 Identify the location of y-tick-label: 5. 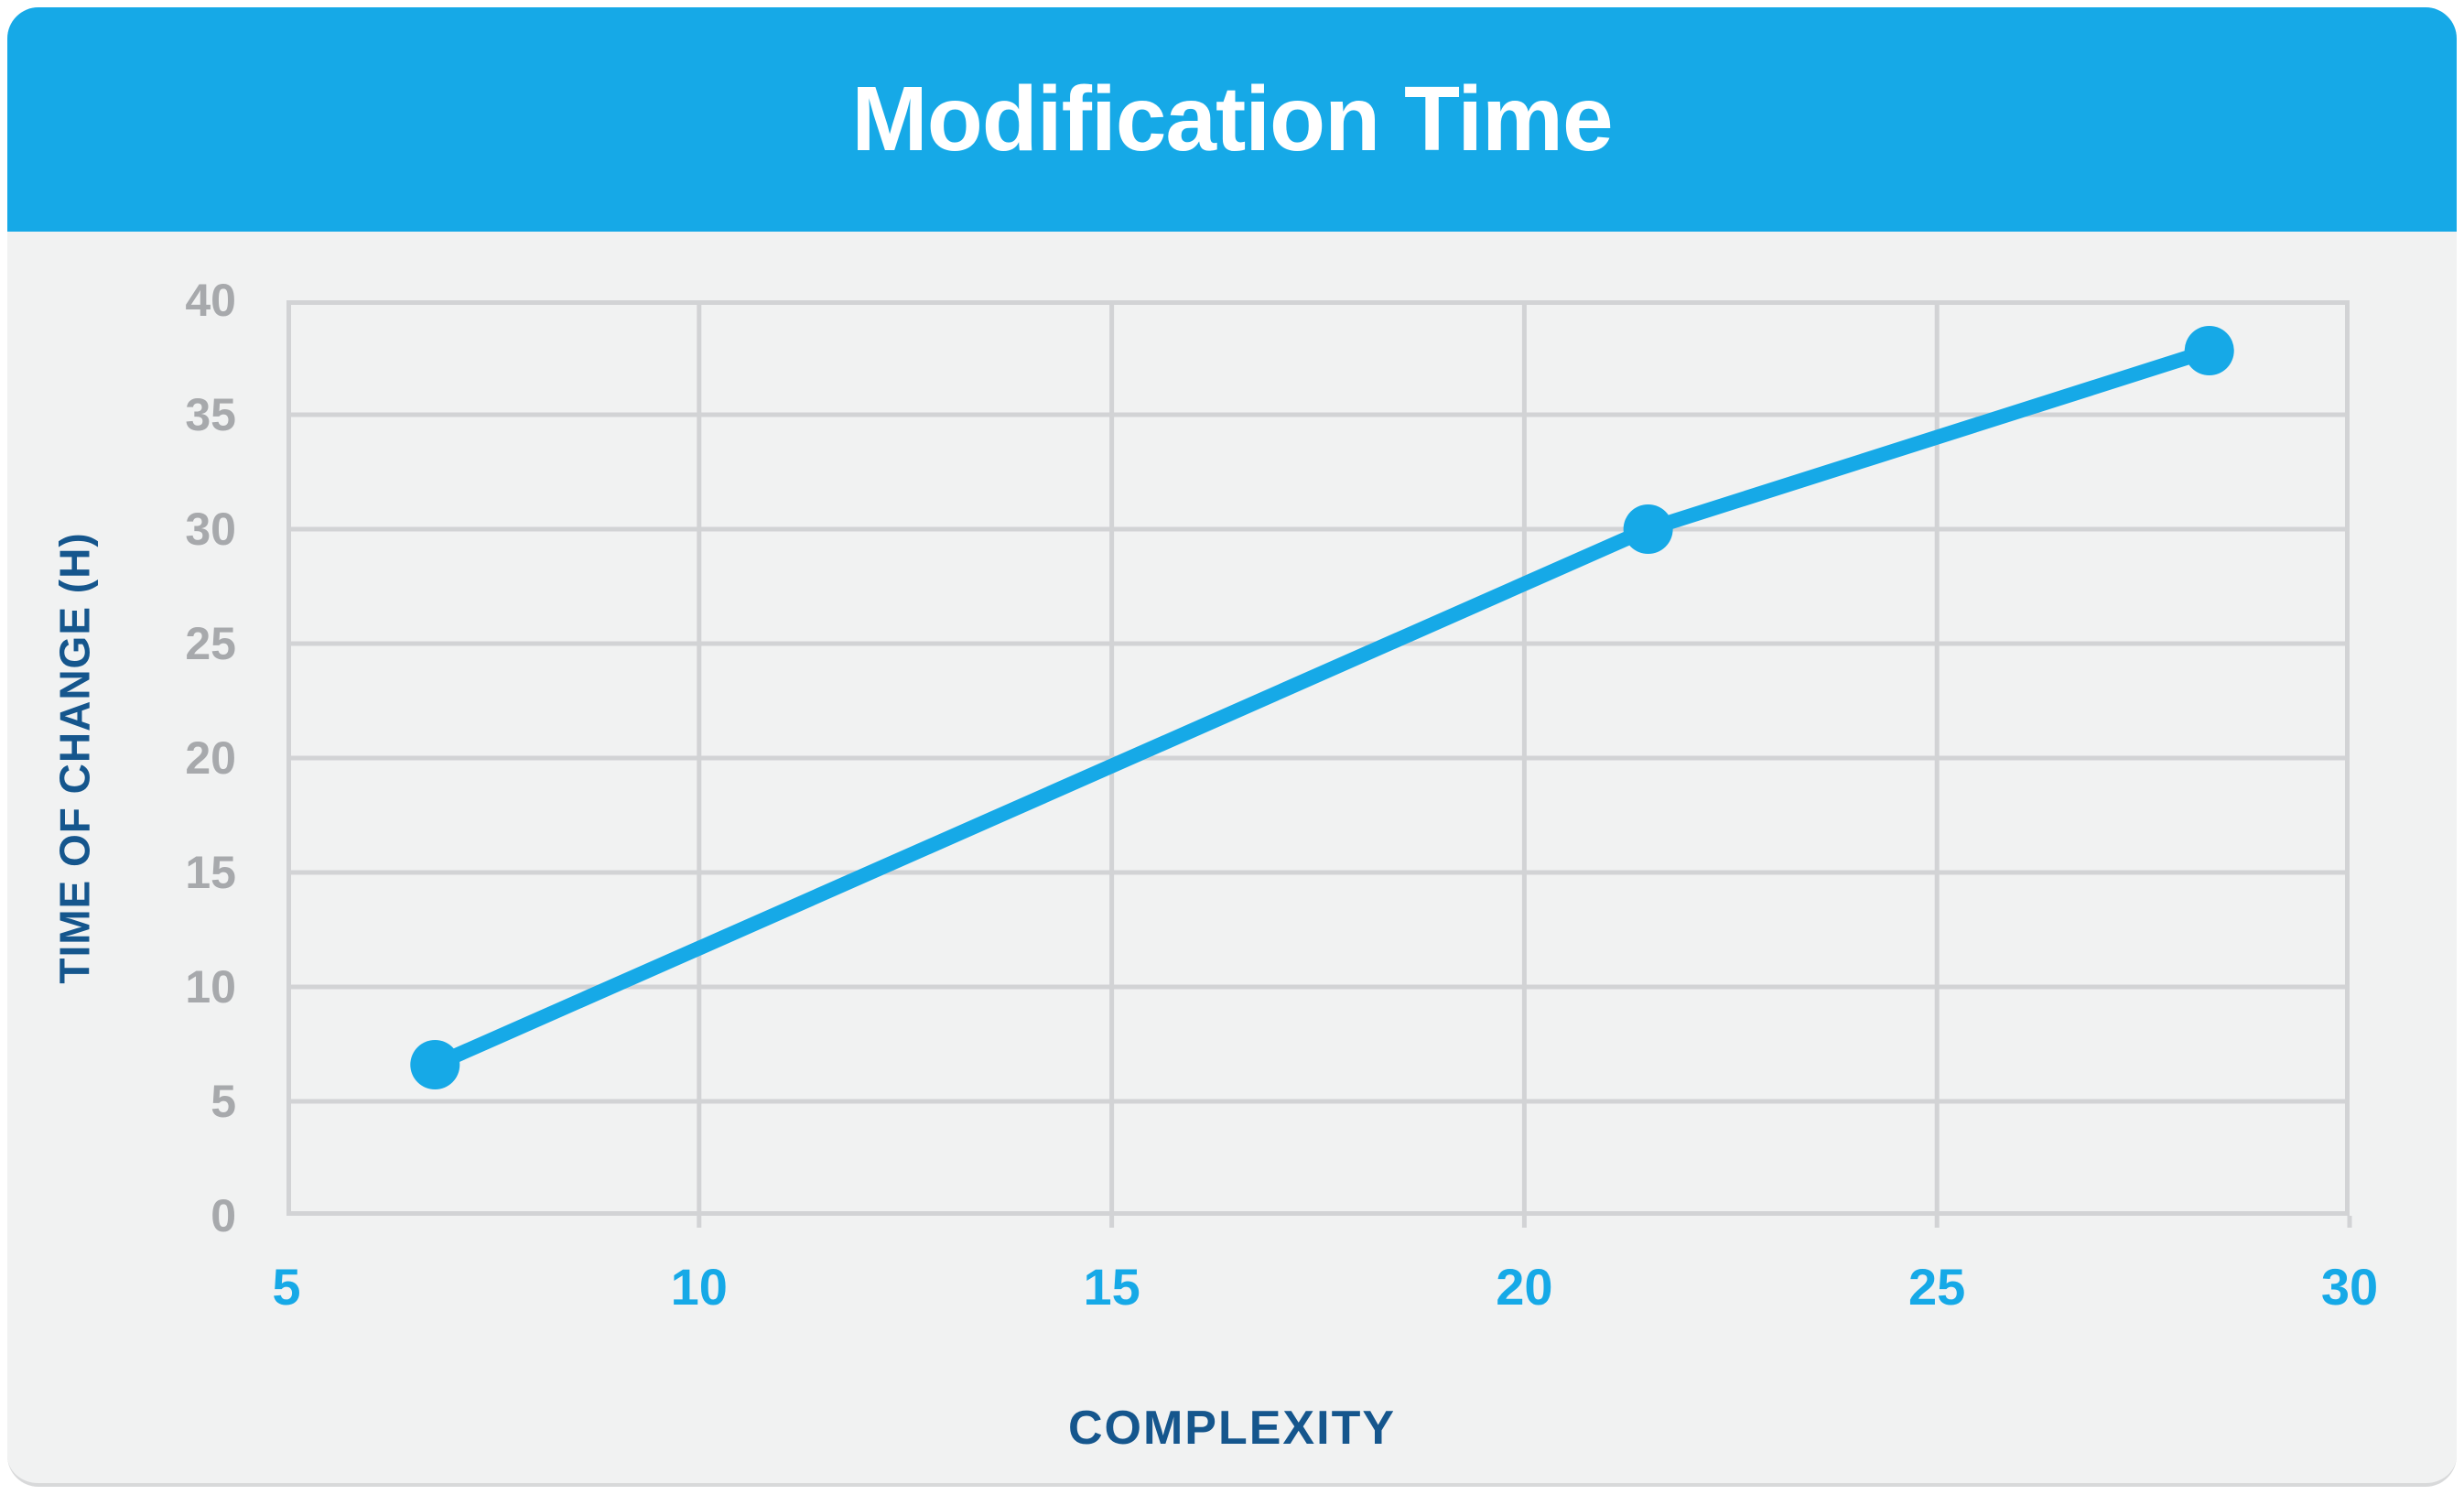
(223, 1101).